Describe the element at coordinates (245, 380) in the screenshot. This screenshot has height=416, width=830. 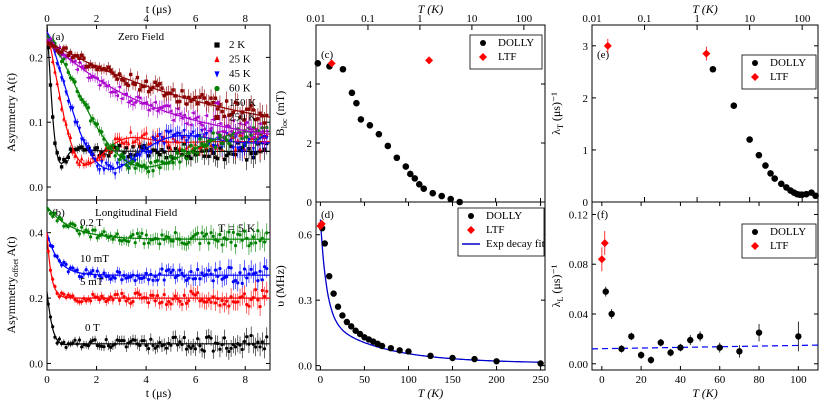
I see `x-tick-label-b: 8` at that location.